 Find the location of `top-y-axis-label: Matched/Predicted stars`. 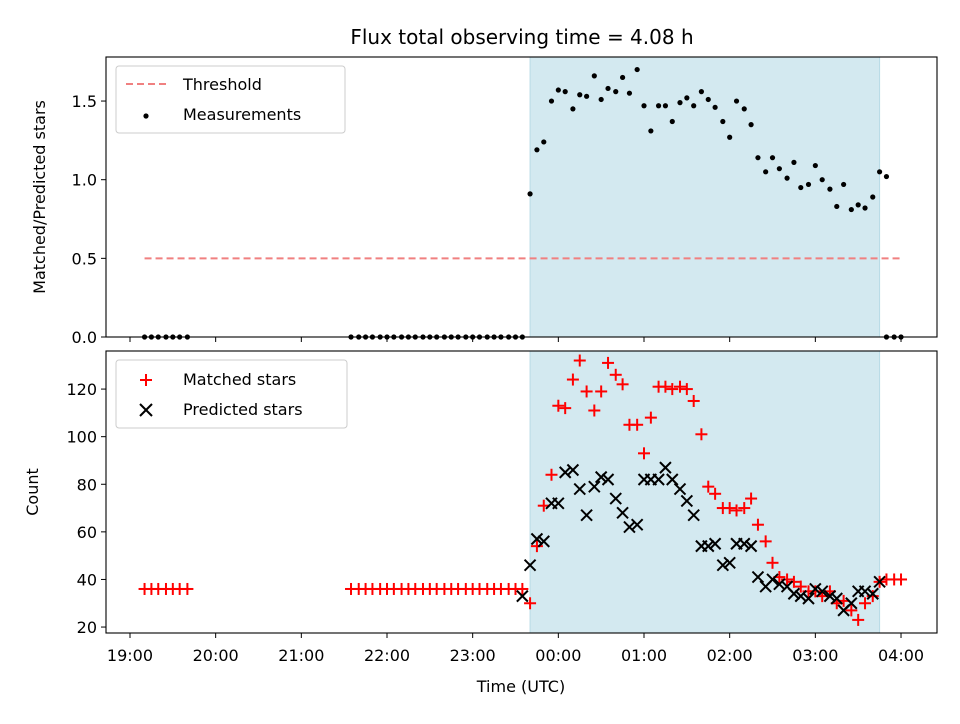

top-y-axis-label: Matched/Predicted stars is located at coordinates (39, 197).